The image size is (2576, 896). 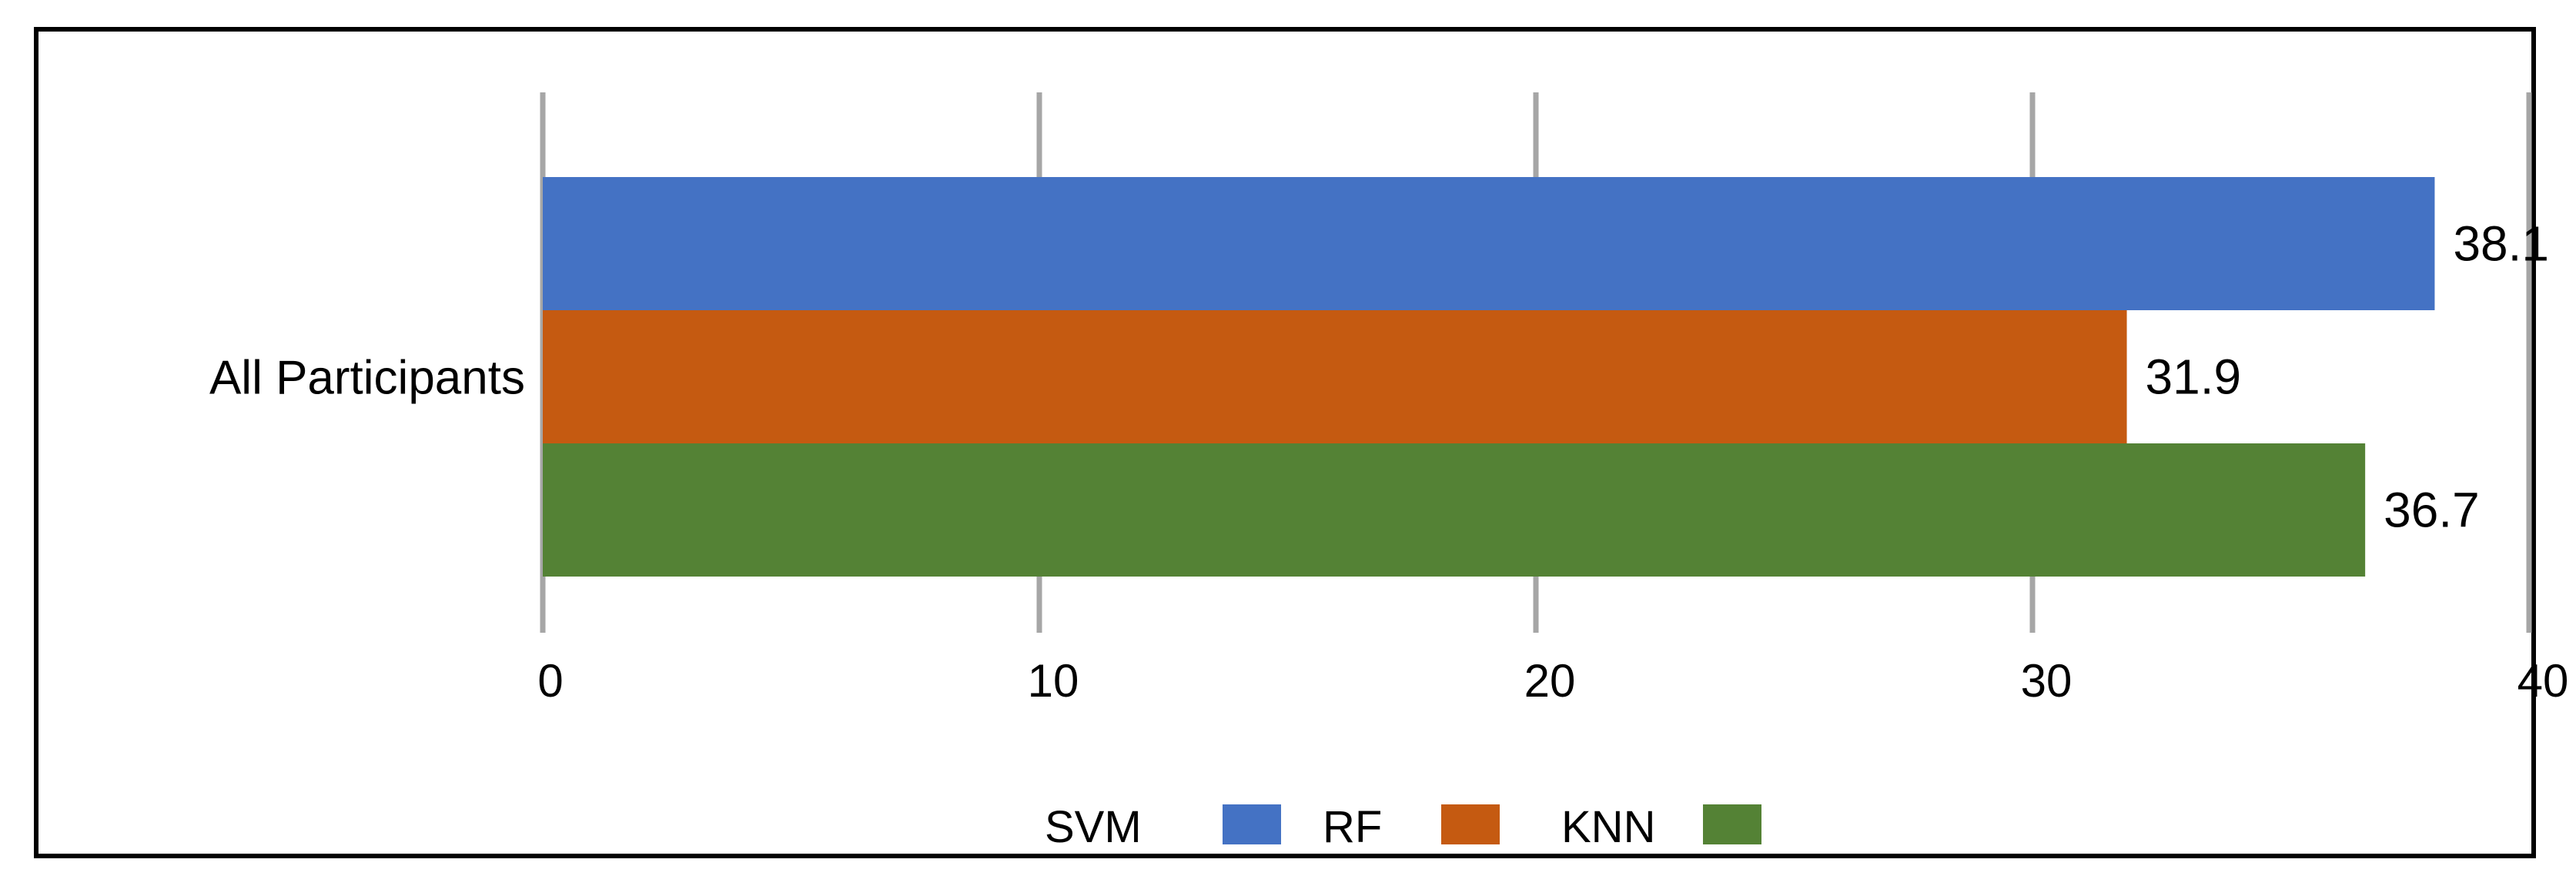 I want to click on legend-label-svm: SVM, so click(x=1094, y=827).